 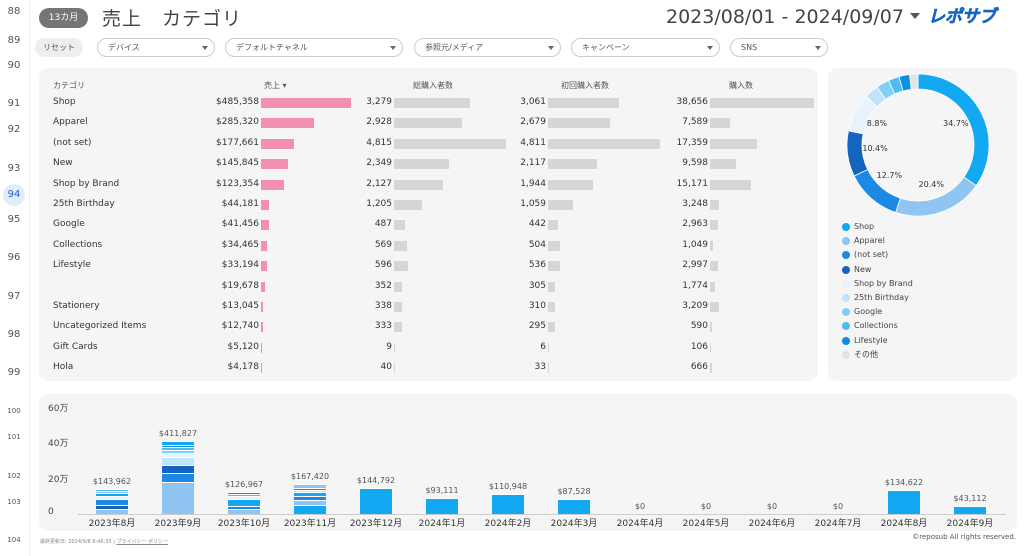 I want to click on filter-source-medium: 参照元/メディア, so click(x=487, y=47).